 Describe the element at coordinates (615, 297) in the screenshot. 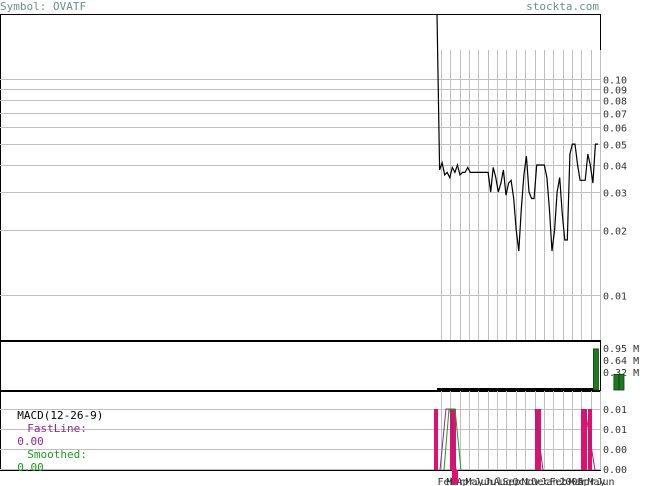

I see `price-tick-label: 0.01` at that location.